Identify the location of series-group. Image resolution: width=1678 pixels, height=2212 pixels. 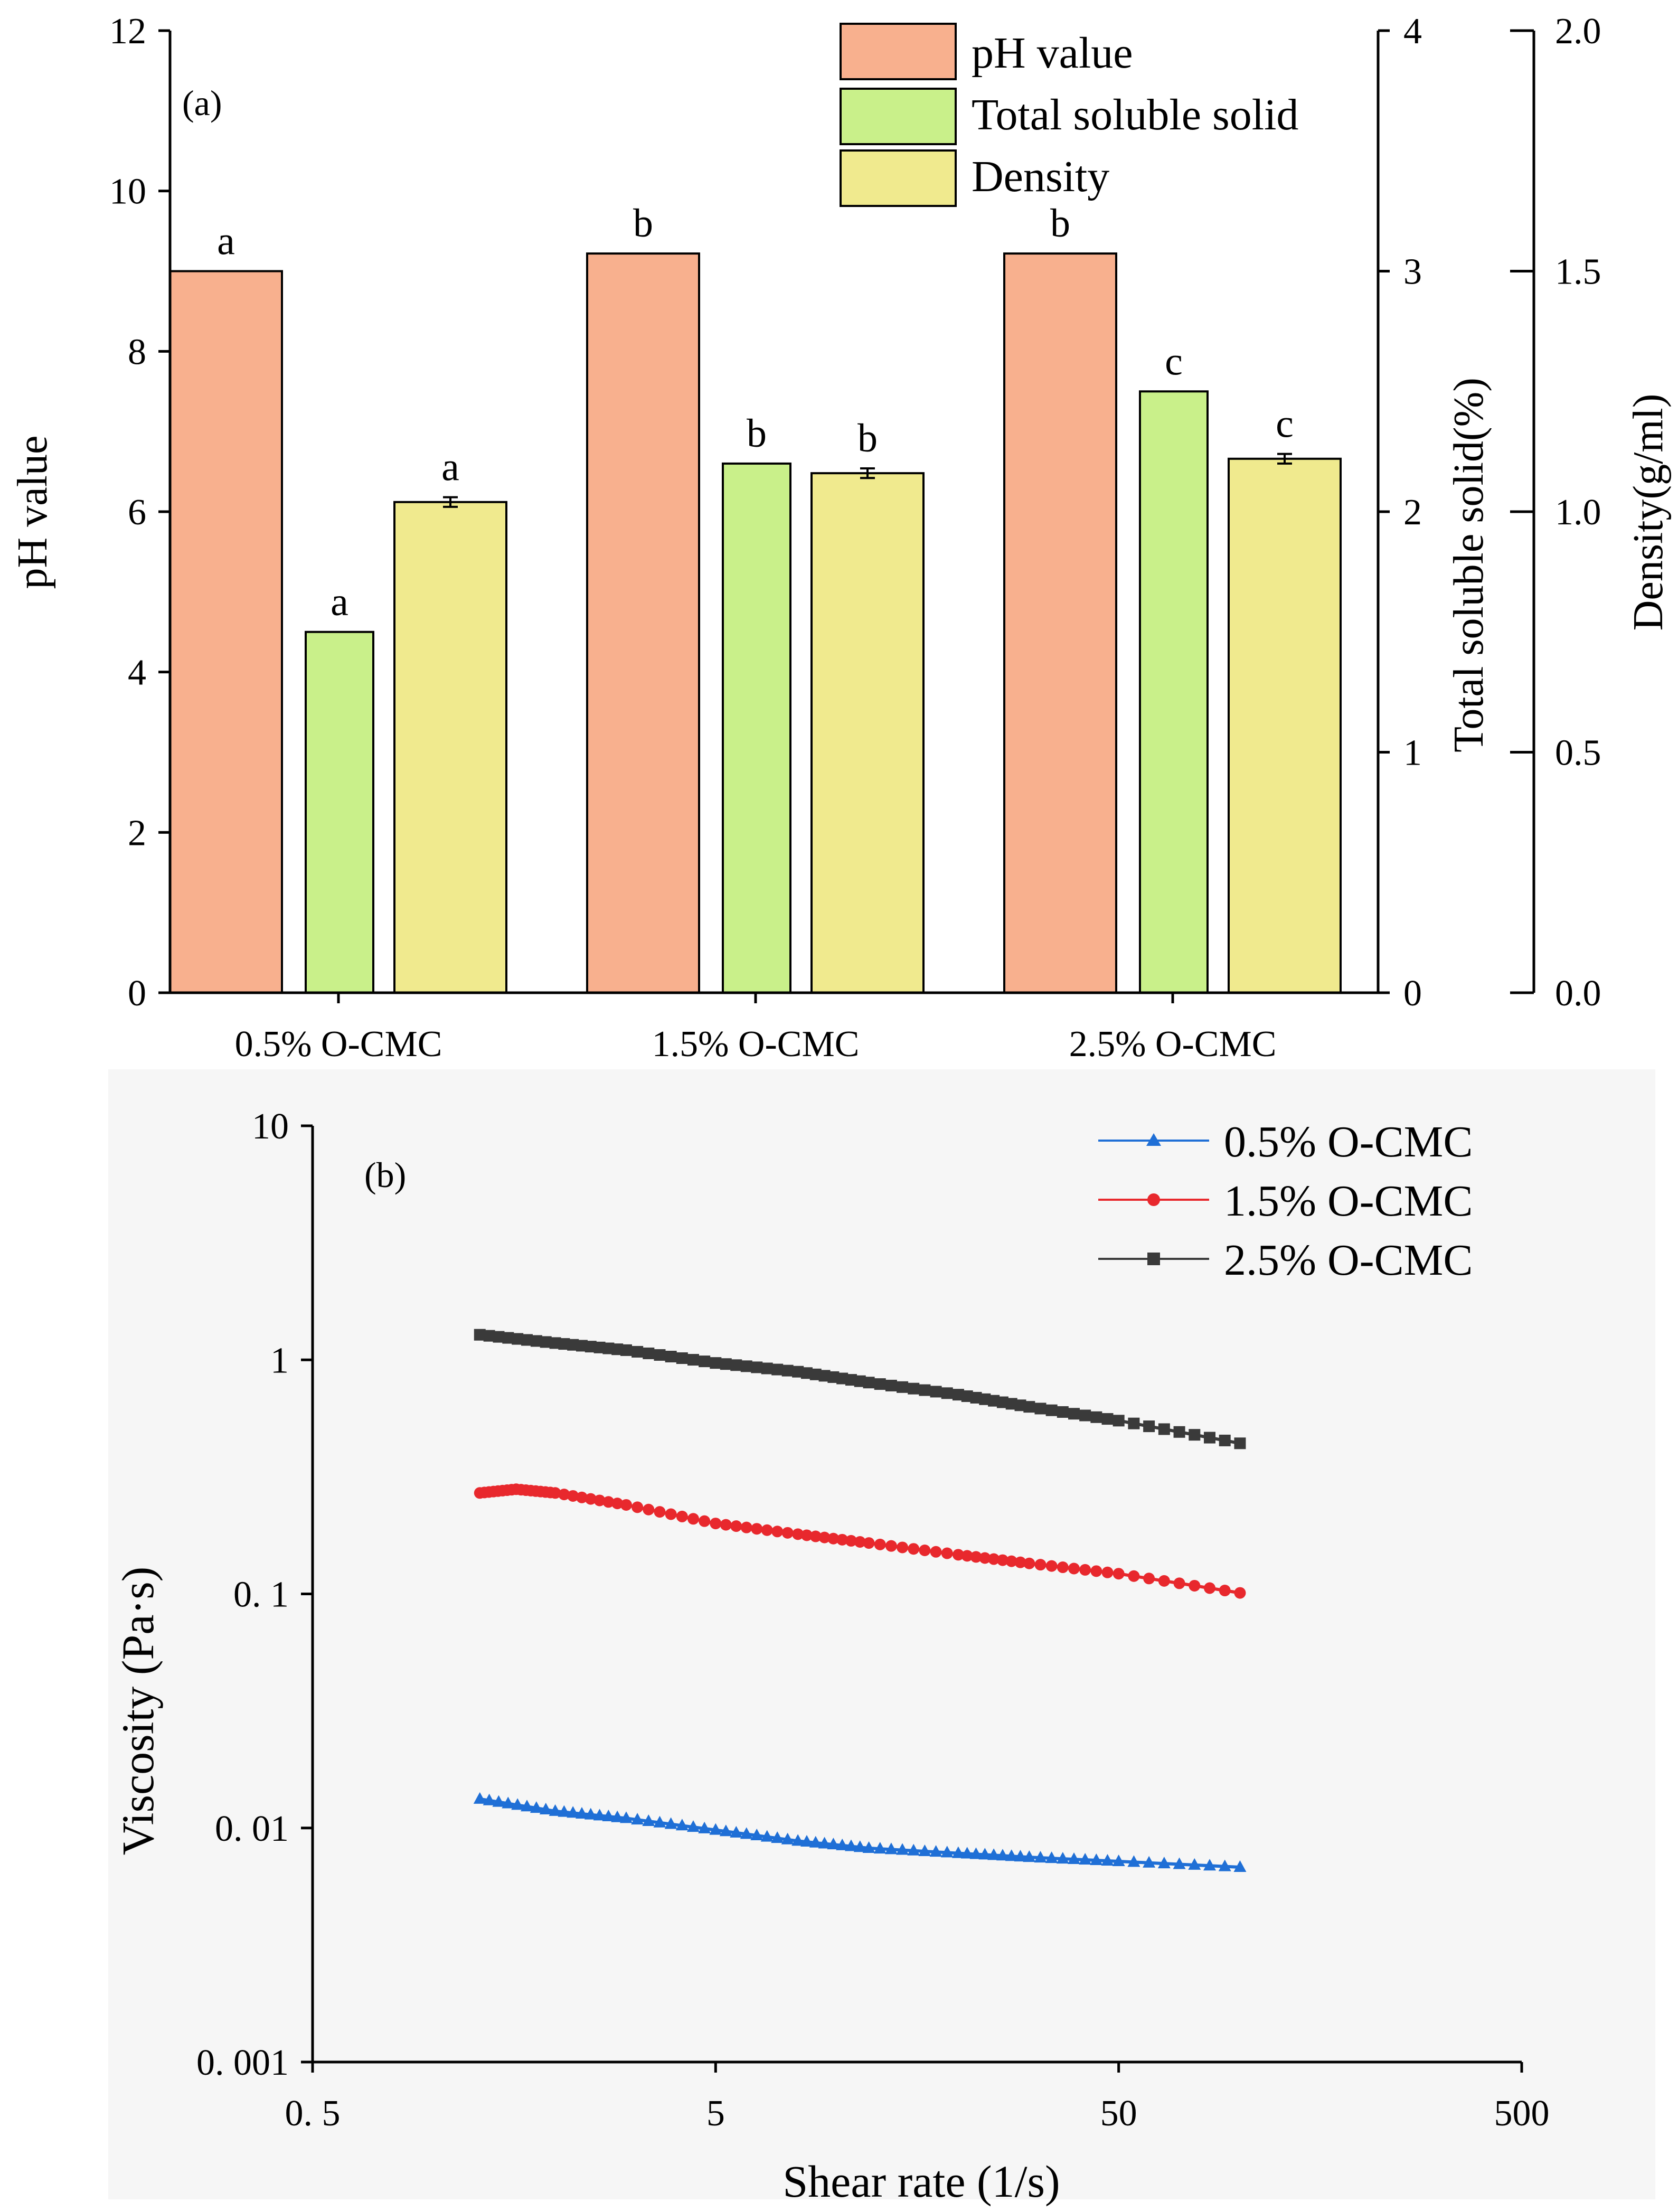
(860, 1601).